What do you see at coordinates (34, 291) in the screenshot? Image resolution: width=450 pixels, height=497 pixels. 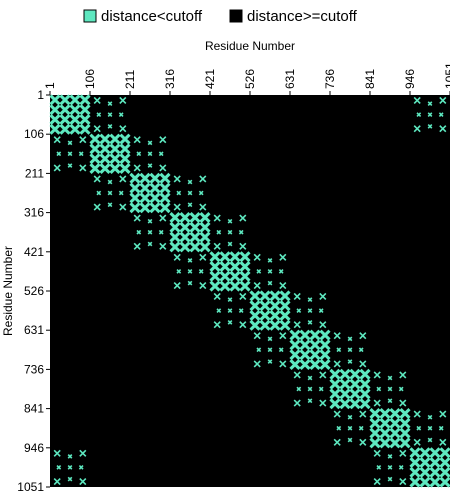 I see `y-tick-label: 526` at bounding box center [34, 291].